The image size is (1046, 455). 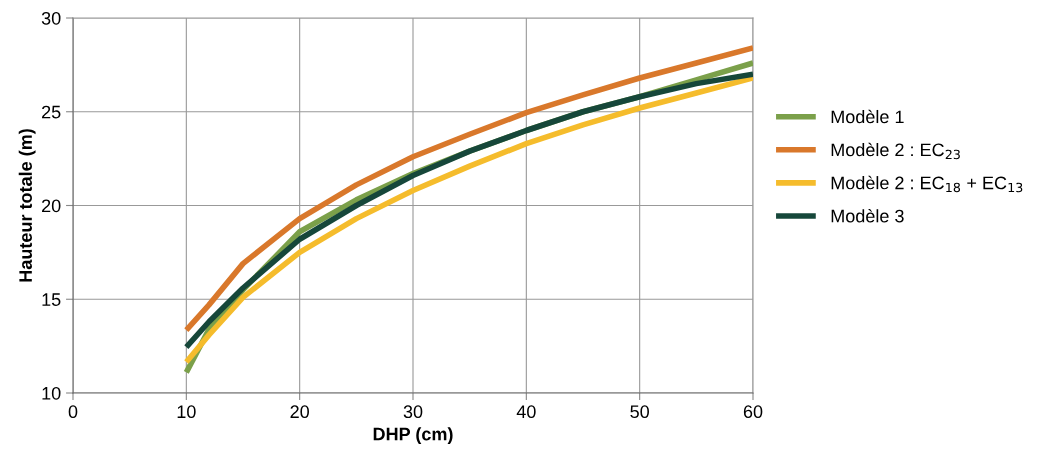 What do you see at coordinates (867, 215) in the screenshot?
I see `legend-label: Modèle 3` at bounding box center [867, 215].